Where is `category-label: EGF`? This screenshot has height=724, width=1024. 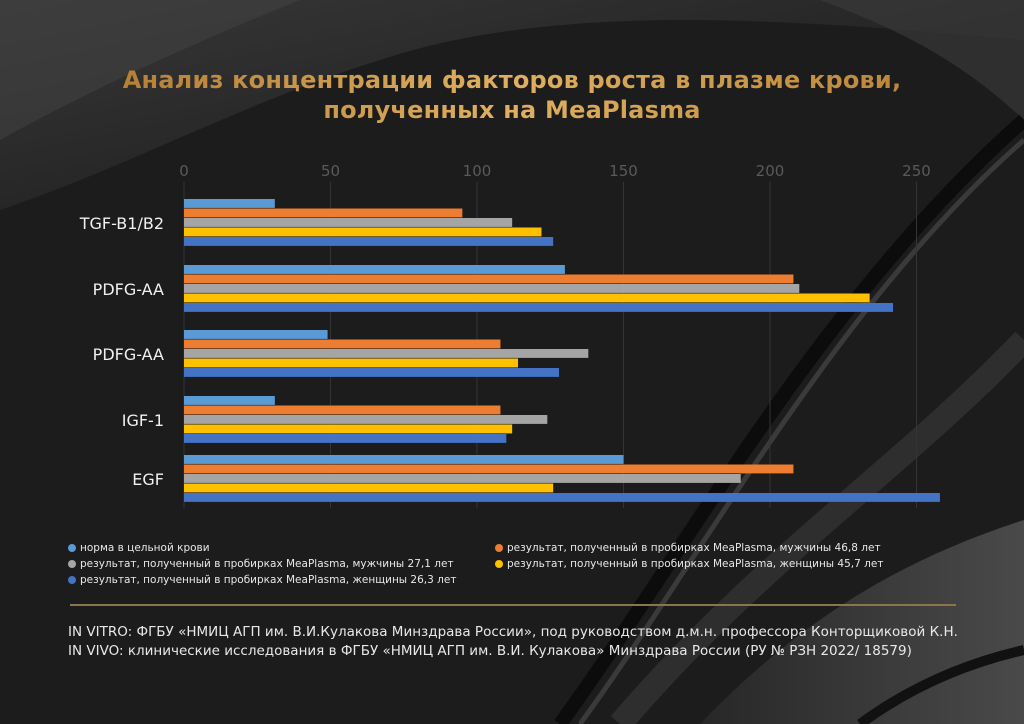 category-label: EGF is located at coordinates (148, 479).